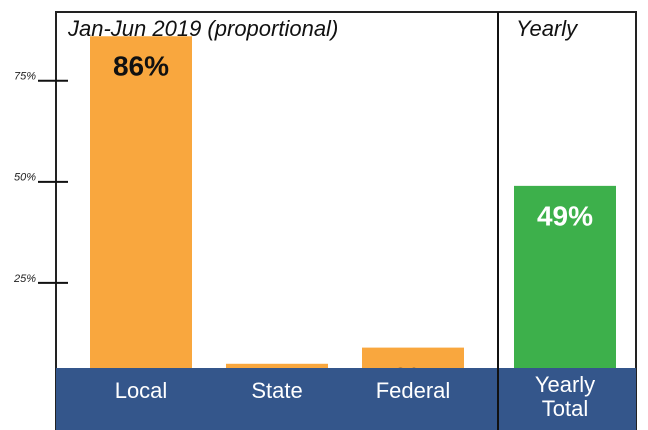  Describe the element at coordinates (25, 77) in the screenshot. I see `y-tick-label: 75%` at that location.